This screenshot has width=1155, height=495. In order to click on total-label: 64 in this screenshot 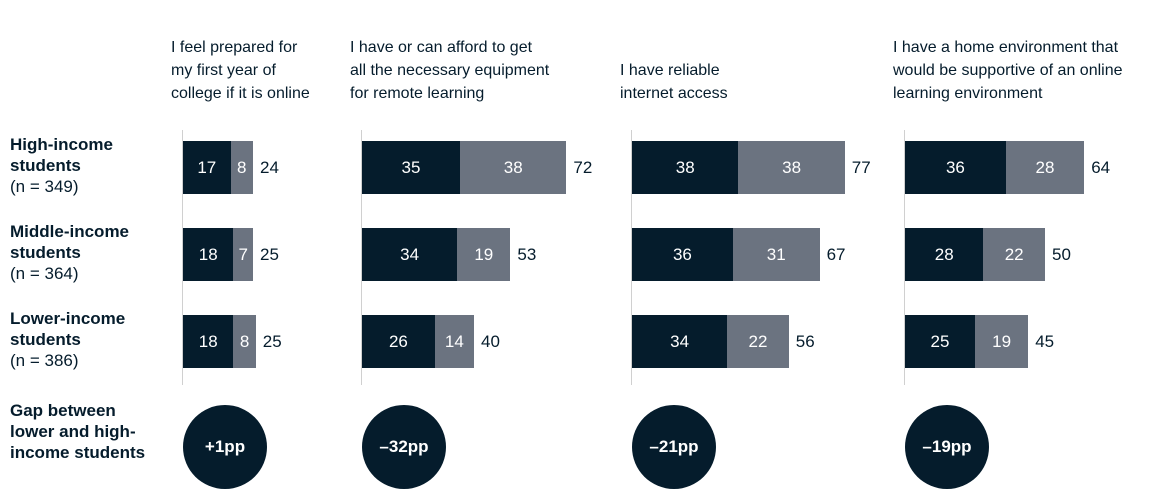, I will do `click(1101, 167)`.